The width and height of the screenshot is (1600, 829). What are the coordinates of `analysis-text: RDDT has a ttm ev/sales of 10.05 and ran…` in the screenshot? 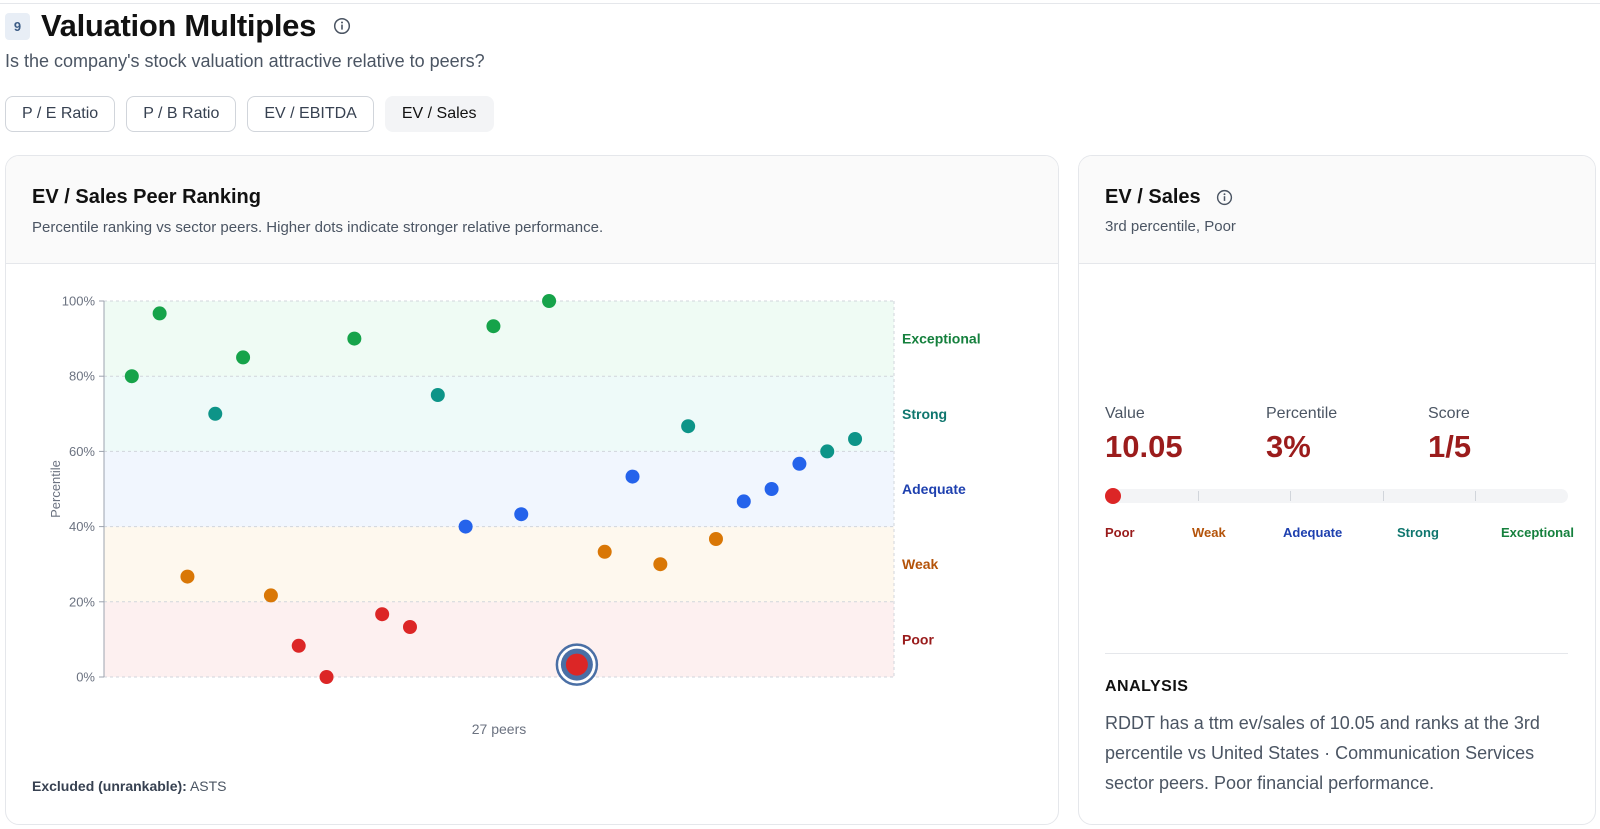 It's located at (1322, 753).